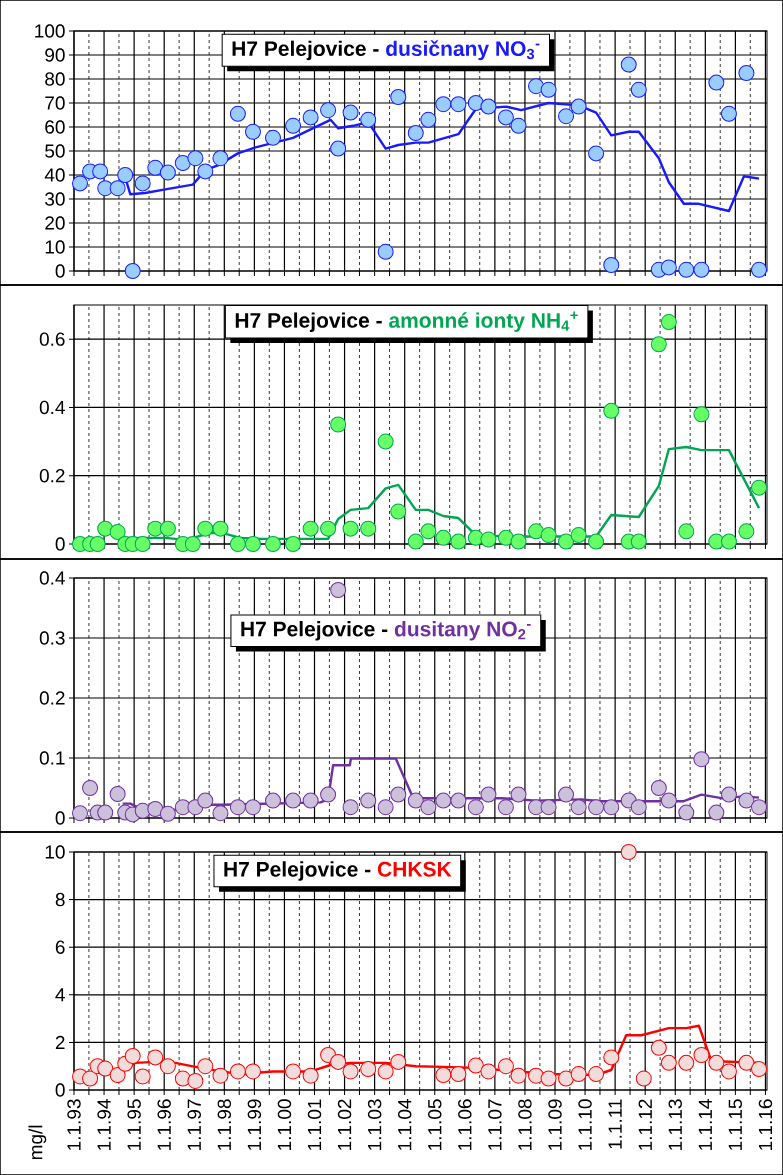 This screenshot has width=783, height=1175. I want to click on x-tick-label: 1.1.07, so click(495, 1124).